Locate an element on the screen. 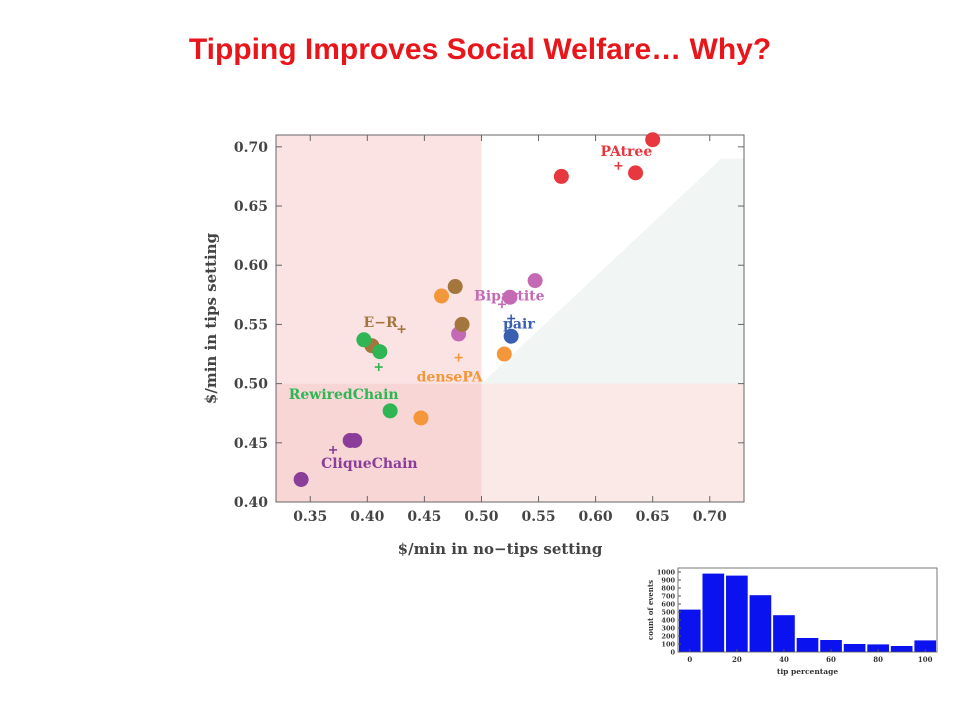 This screenshot has height=720, width=960. hist-x-tick-label: 40 is located at coordinates (784, 659).